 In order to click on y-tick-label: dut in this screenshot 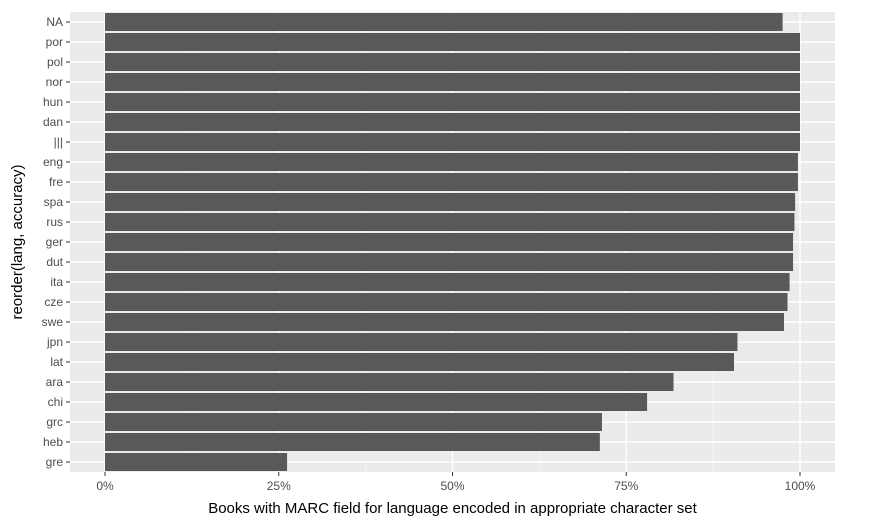, I will do `click(54, 262)`.